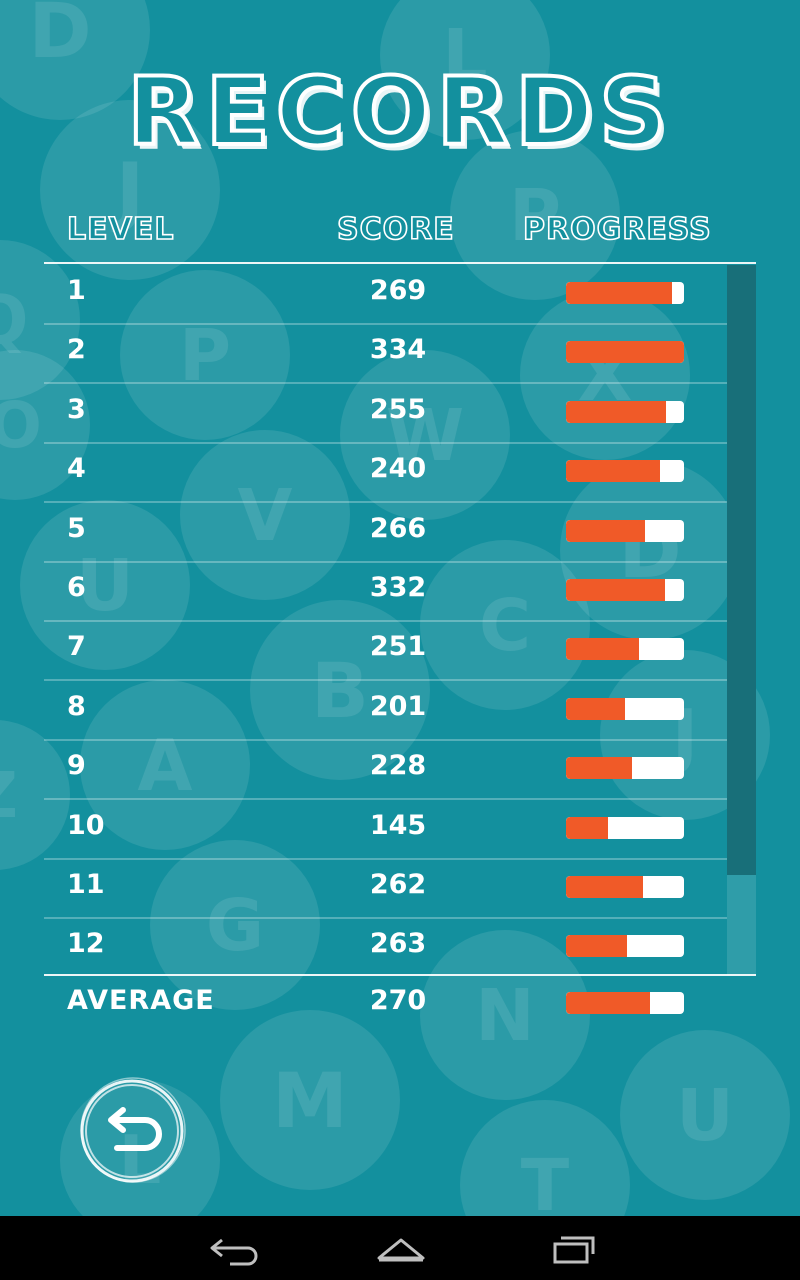 The width and height of the screenshot is (800, 1280). I want to click on table-row: 10 145, so click(385, 830).